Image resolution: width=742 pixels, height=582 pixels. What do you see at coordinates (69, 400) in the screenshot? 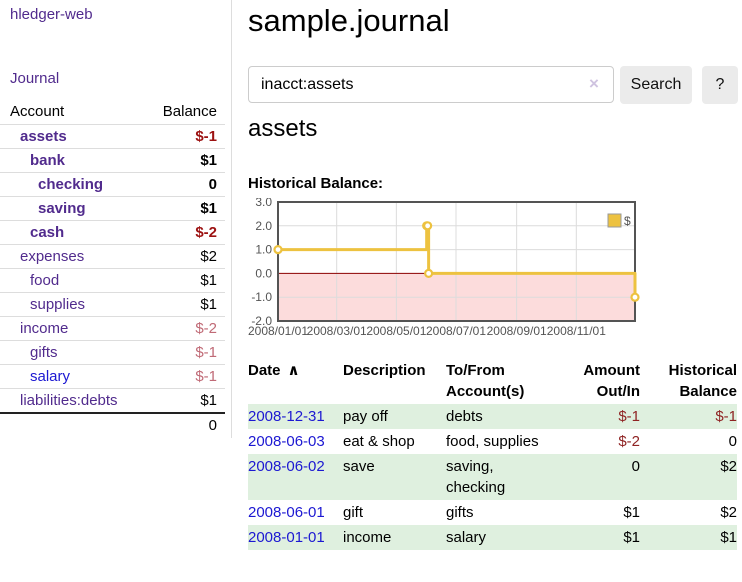
I see `account-link: liabilities:debts` at bounding box center [69, 400].